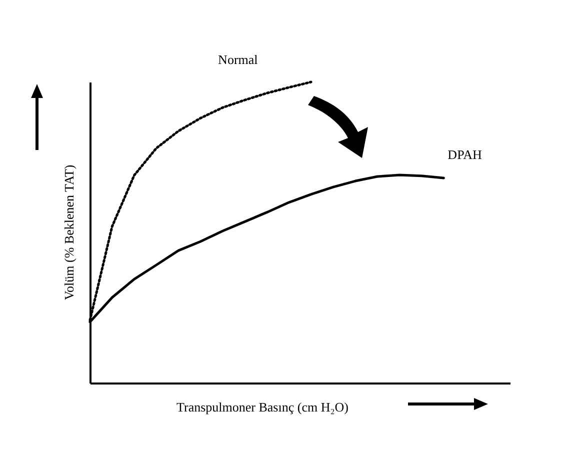 The width and height of the screenshot is (581, 460). Describe the element at coordinates (238, 59) in the screenshot. I see `text: Normal` at that location.